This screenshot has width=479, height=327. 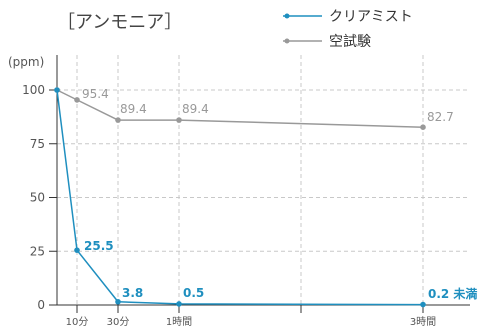 What do you see at coordinates (350, 42) in the screenshot?
I see `legend-label-control: 空試験` at bounding box center [350, 42].